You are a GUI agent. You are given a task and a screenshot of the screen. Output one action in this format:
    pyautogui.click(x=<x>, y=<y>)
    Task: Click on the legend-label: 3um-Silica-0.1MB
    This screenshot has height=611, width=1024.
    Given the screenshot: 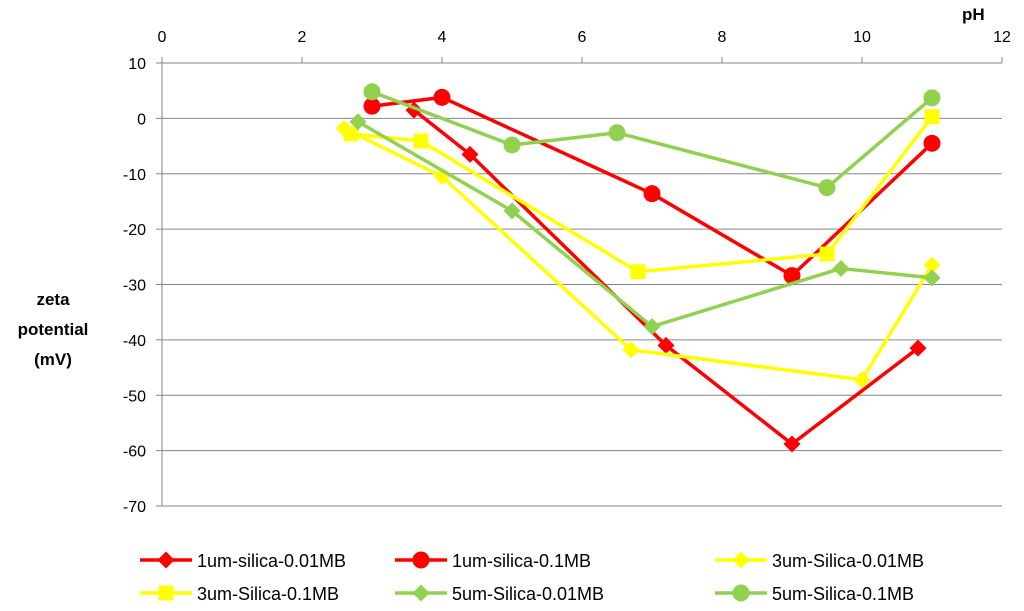 What is the action you would take?
    pyautogui.click(x=268, y=594)
    